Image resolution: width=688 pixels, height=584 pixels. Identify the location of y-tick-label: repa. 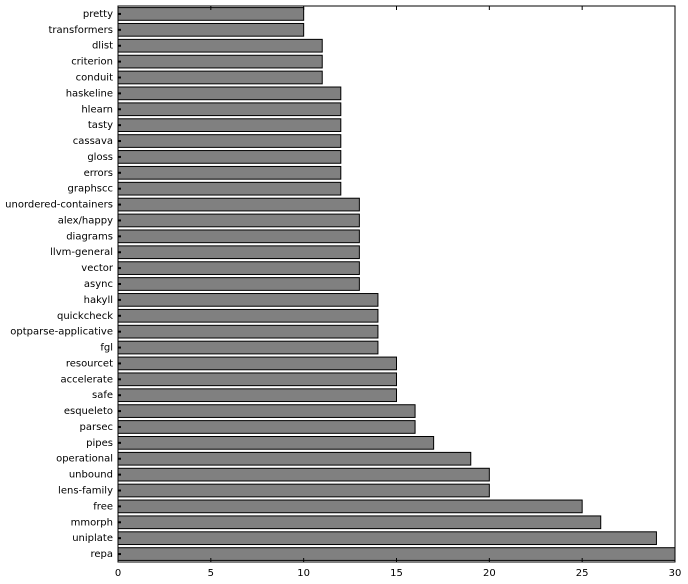
(101, 554).